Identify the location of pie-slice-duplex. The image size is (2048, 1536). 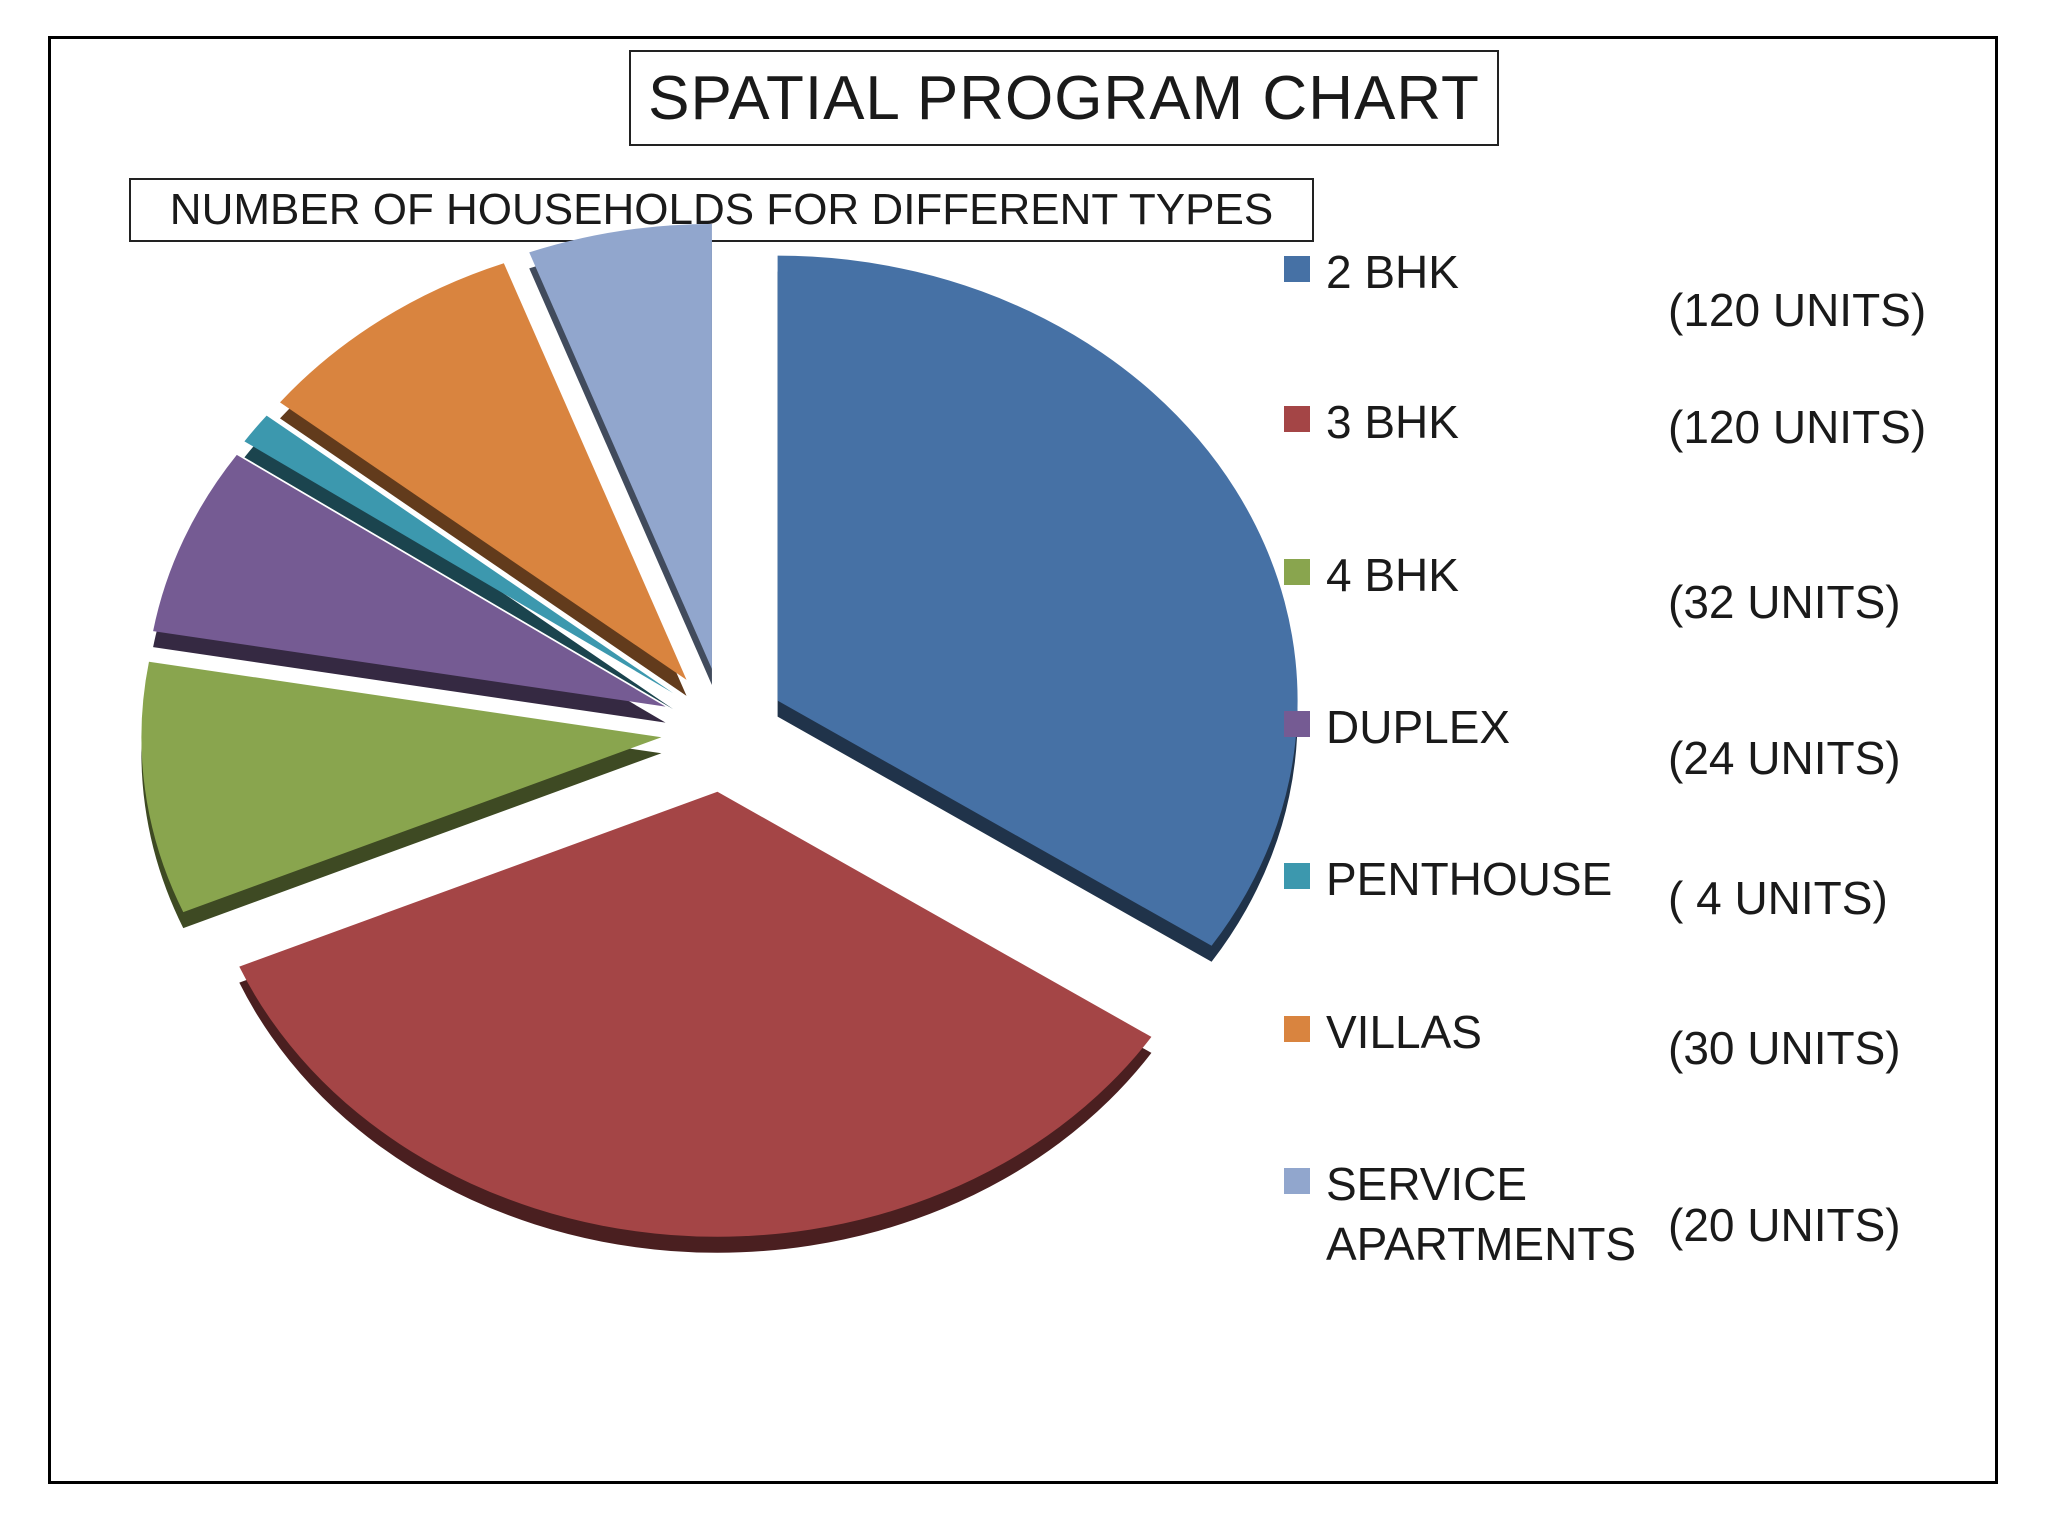
(409, 580).